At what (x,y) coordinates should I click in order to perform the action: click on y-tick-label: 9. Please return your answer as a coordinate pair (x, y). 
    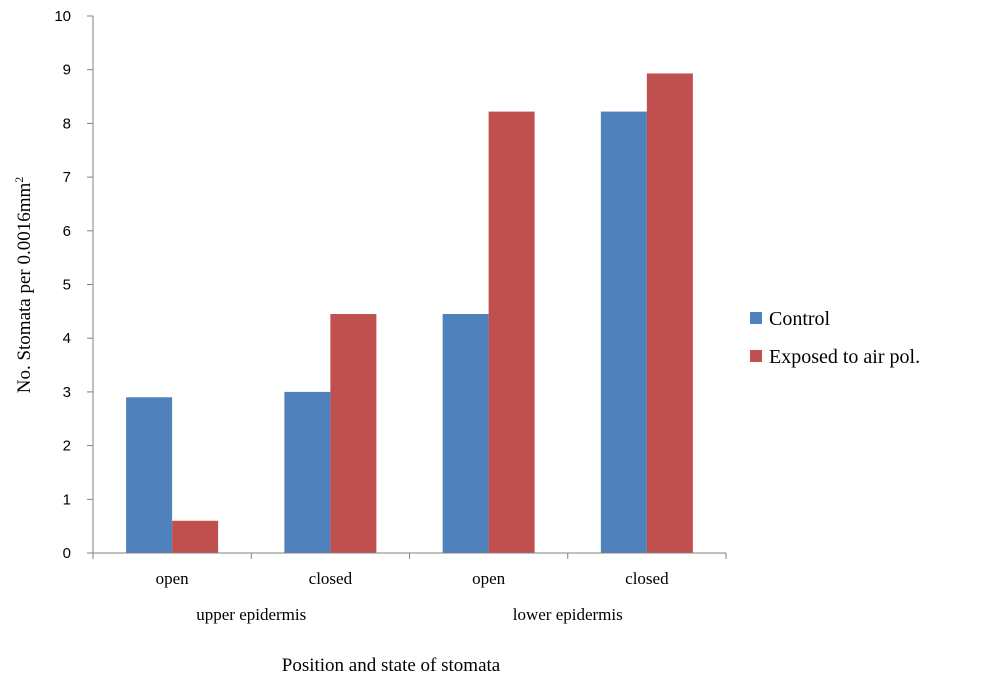
    Looking at the image, I should click on (67, 70).